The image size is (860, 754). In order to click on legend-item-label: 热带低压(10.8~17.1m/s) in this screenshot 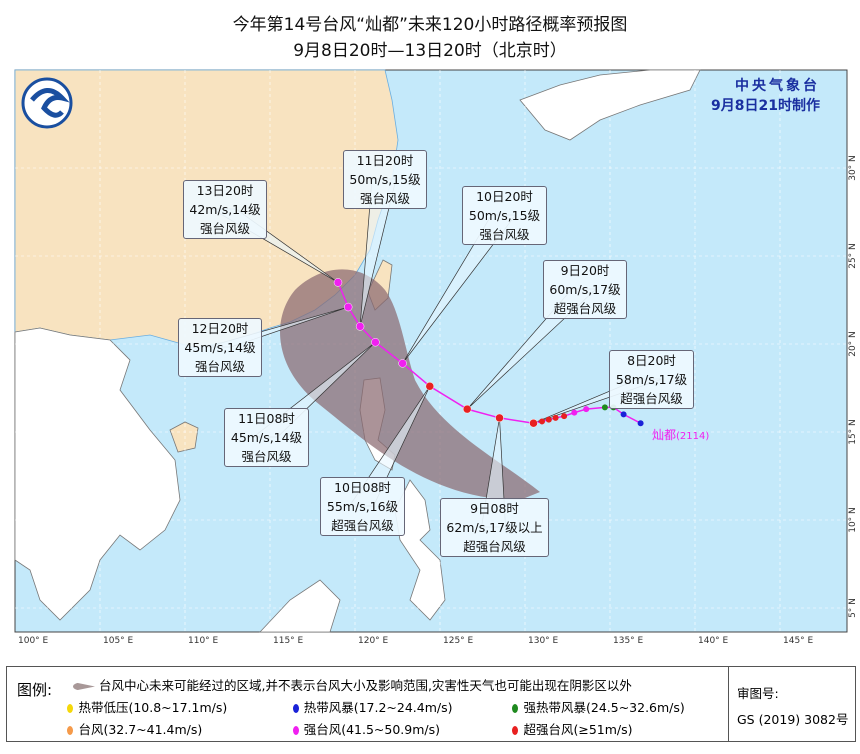, I will do `click(153, 707)`.